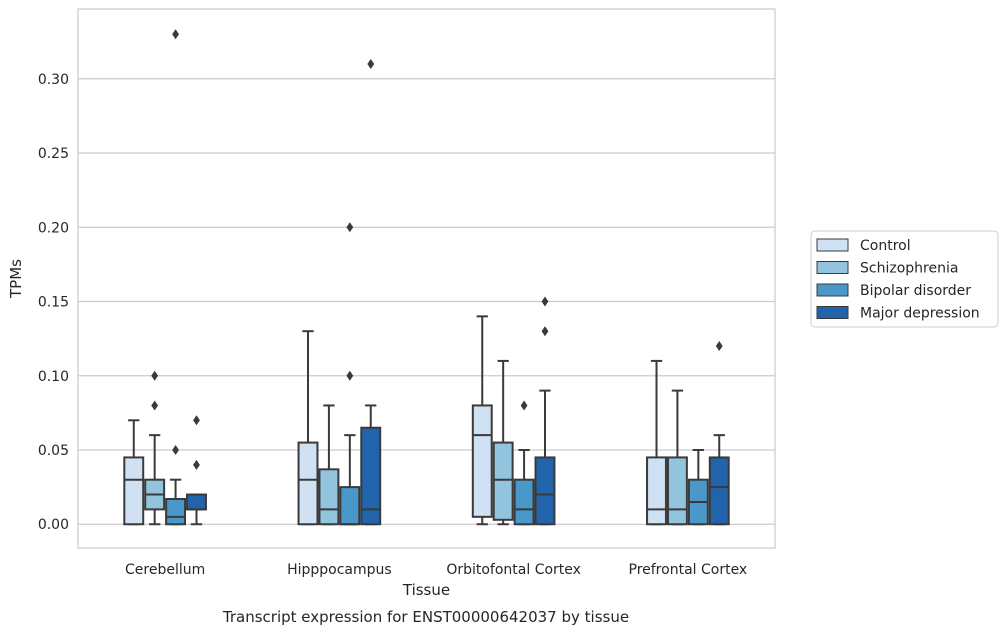 The image size is (1007, 634). What do you see at coordinates (513, 570) in the screenshot?
I see `x-tick-label: Orbitofontal Cortex` at bounding box center [513, 570].